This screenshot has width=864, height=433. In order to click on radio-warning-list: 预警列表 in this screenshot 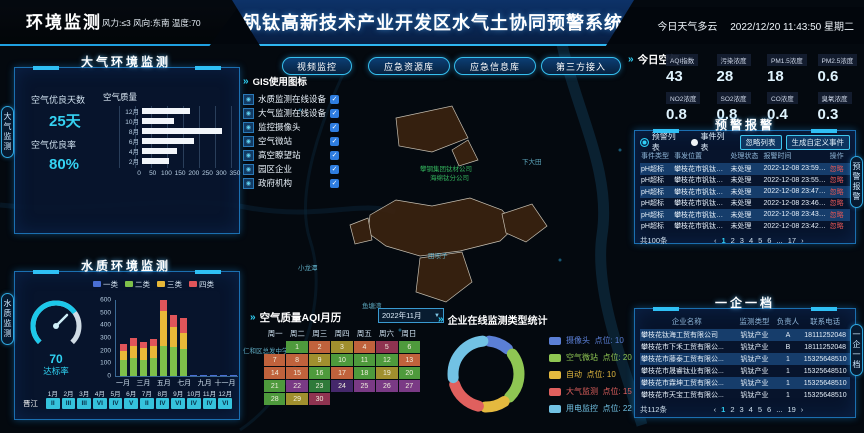, I will do `click(661, 142)`.